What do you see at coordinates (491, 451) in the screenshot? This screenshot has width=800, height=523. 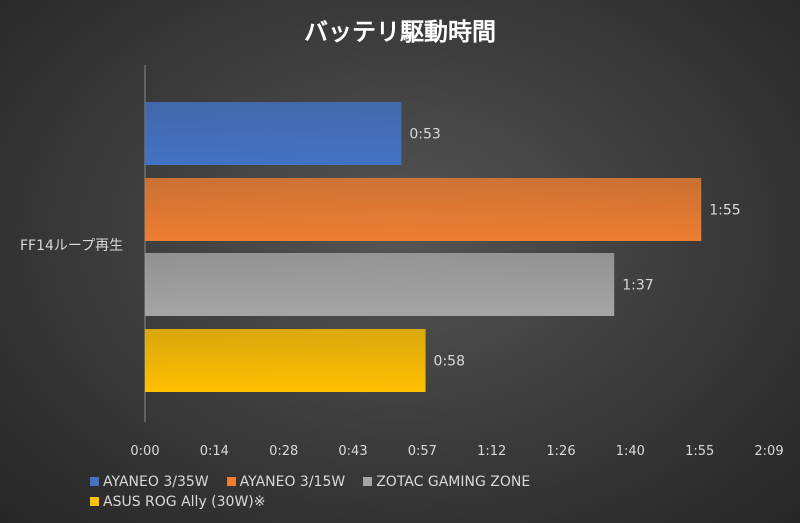 I see `x-tick-label: 1:12` at bounding box center [491, 451].